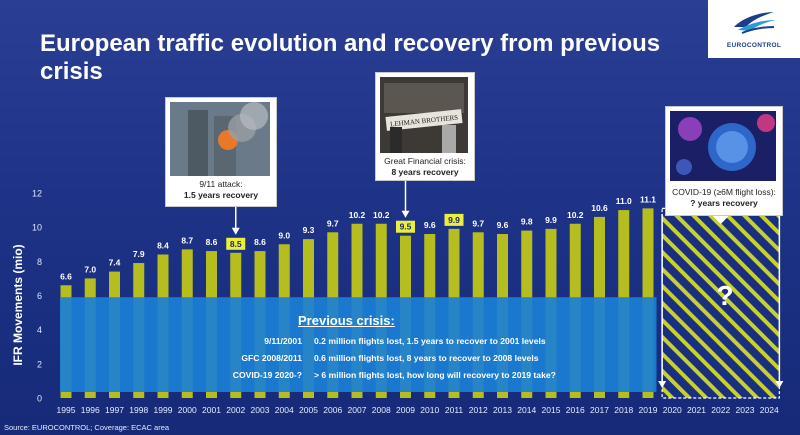  Describe the element at coordinates (139, 254) in the screenshot. I see `data-label-1998: 7.9` at that location.